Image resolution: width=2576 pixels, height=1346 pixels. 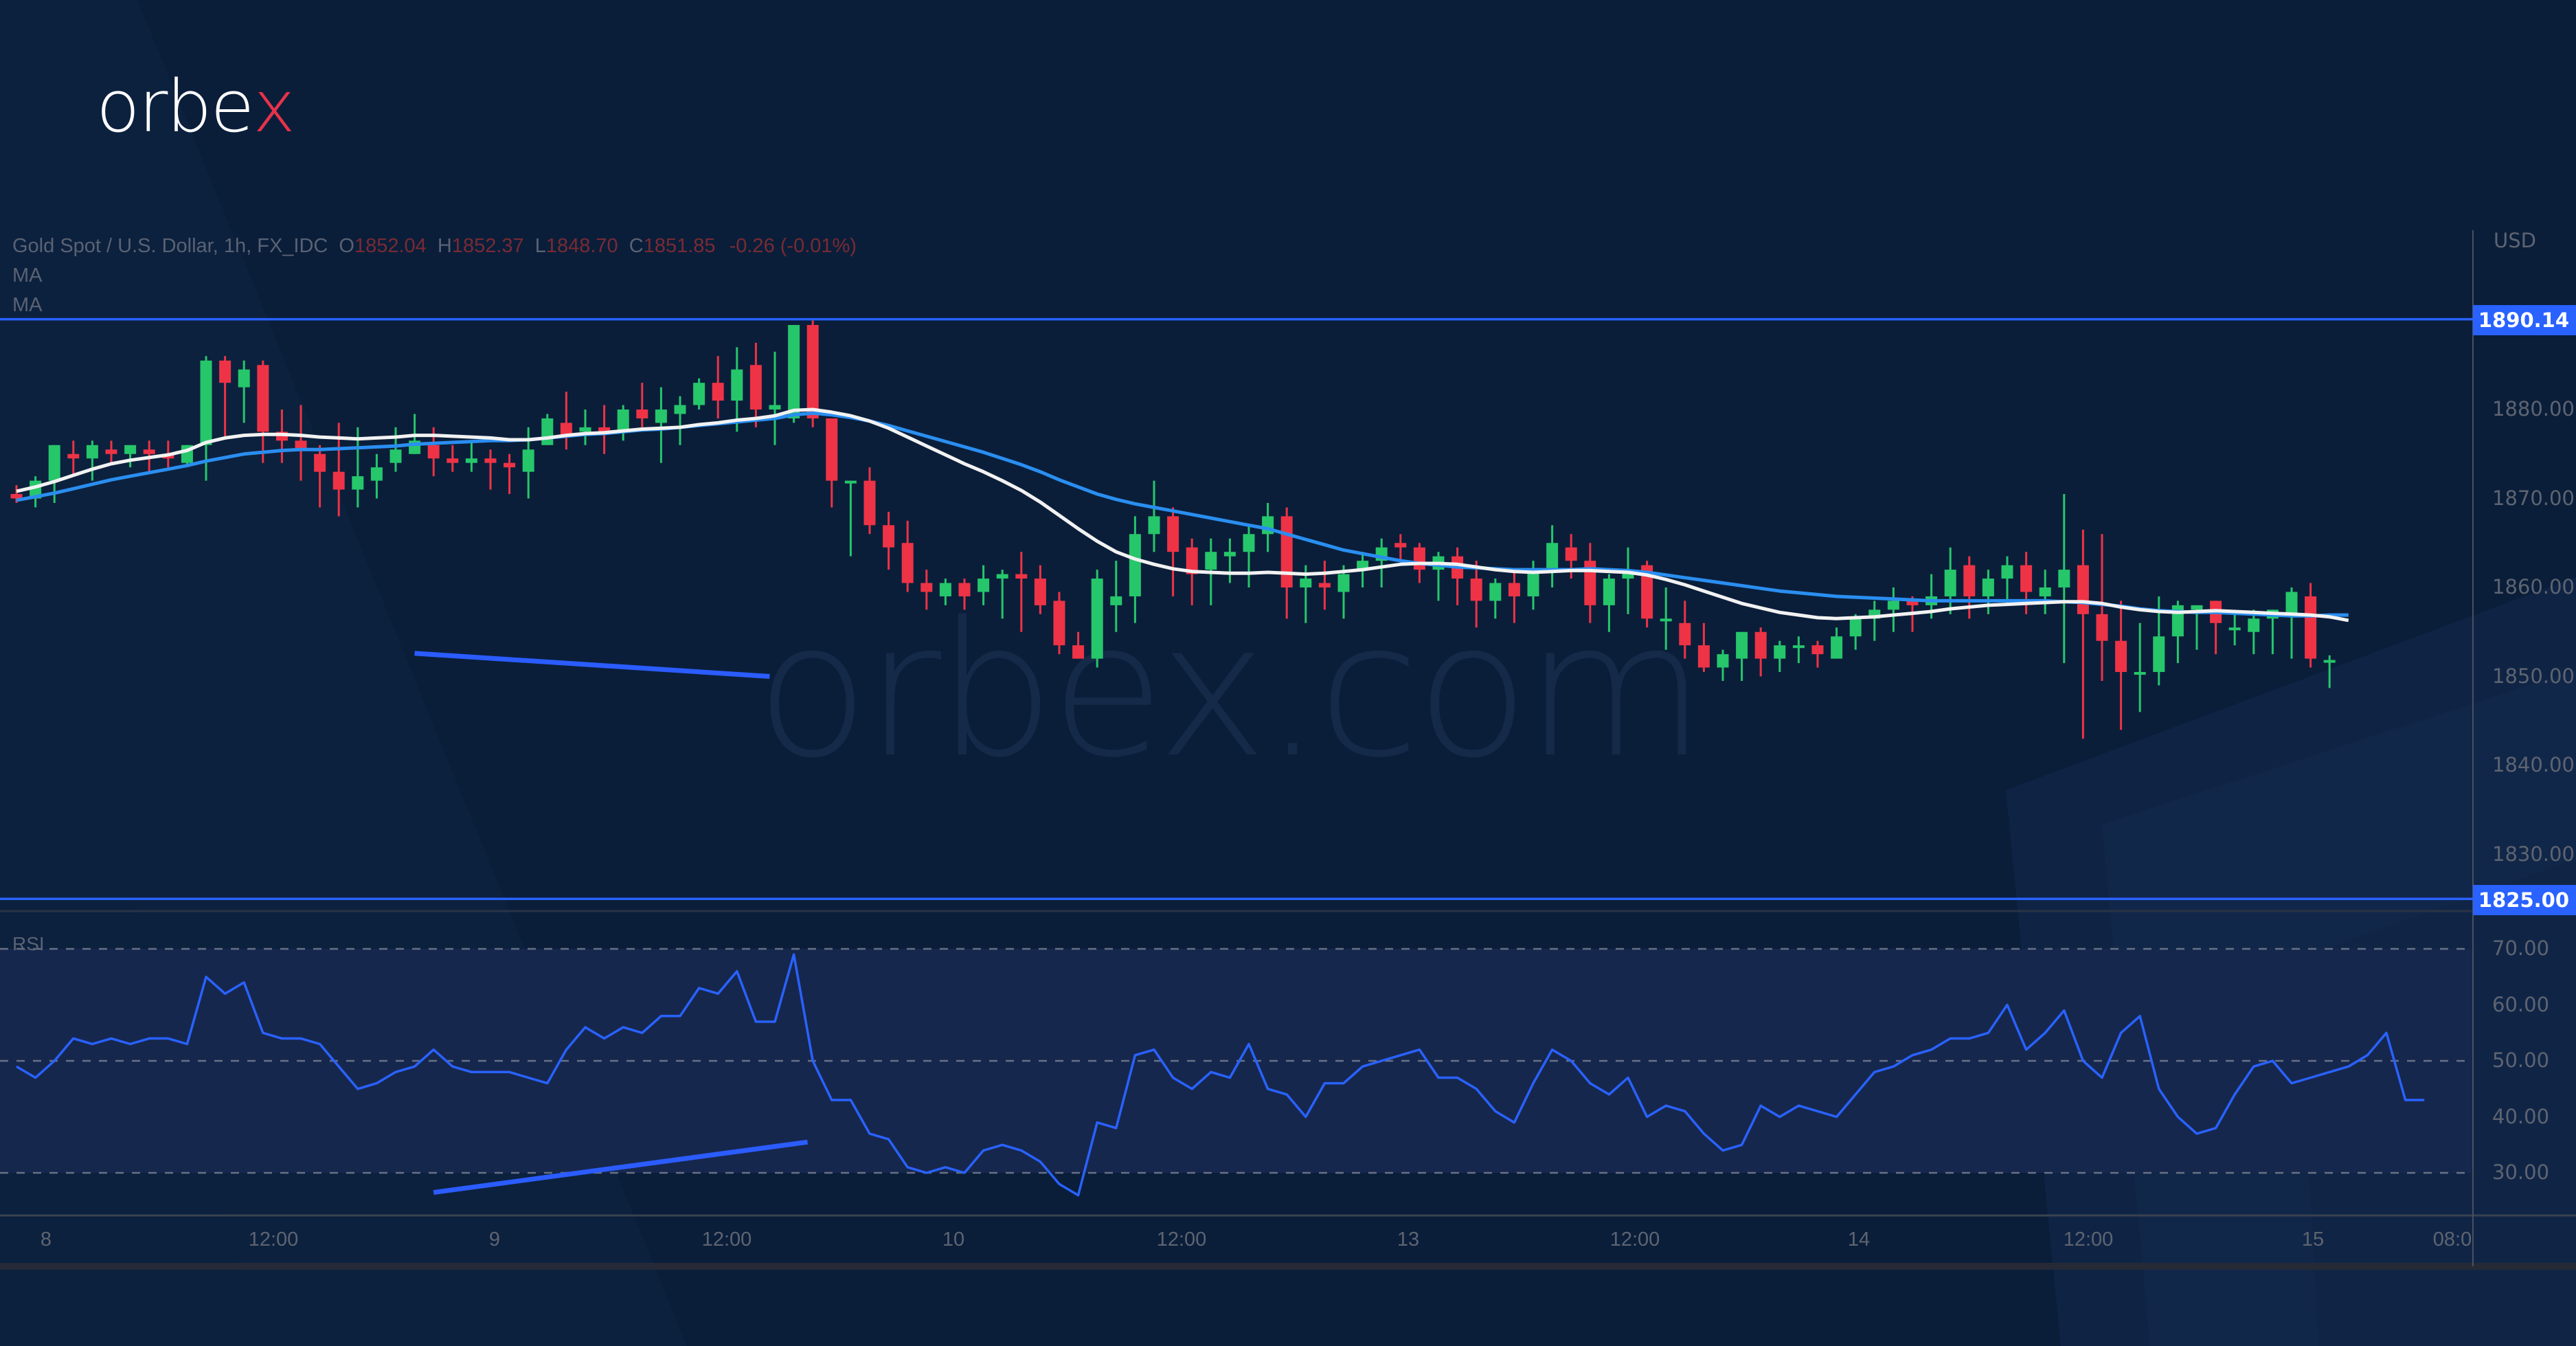 I want to click on ma-fast-line, so click(x=1182, y=514).